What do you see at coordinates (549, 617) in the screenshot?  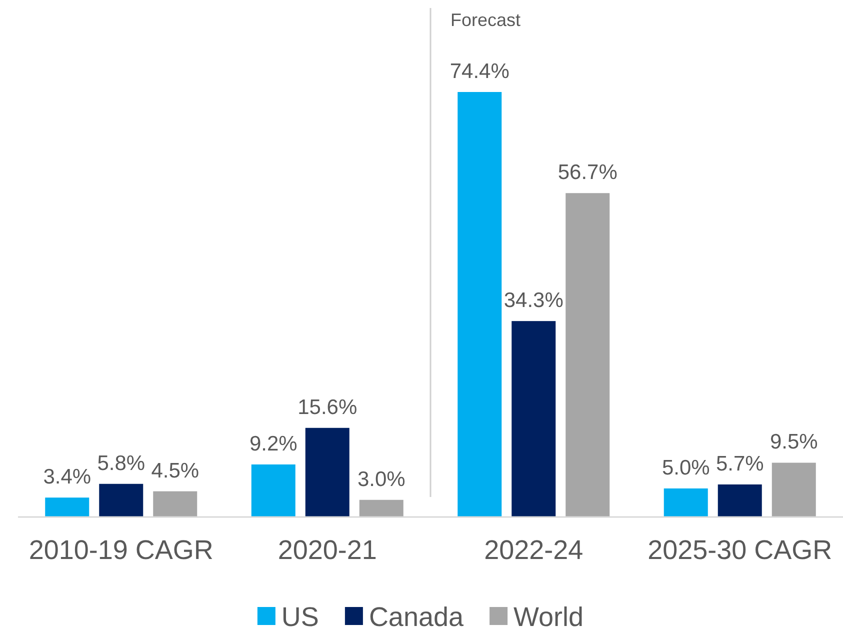 I see `legend-label: World` at bounding box center [549, 617].